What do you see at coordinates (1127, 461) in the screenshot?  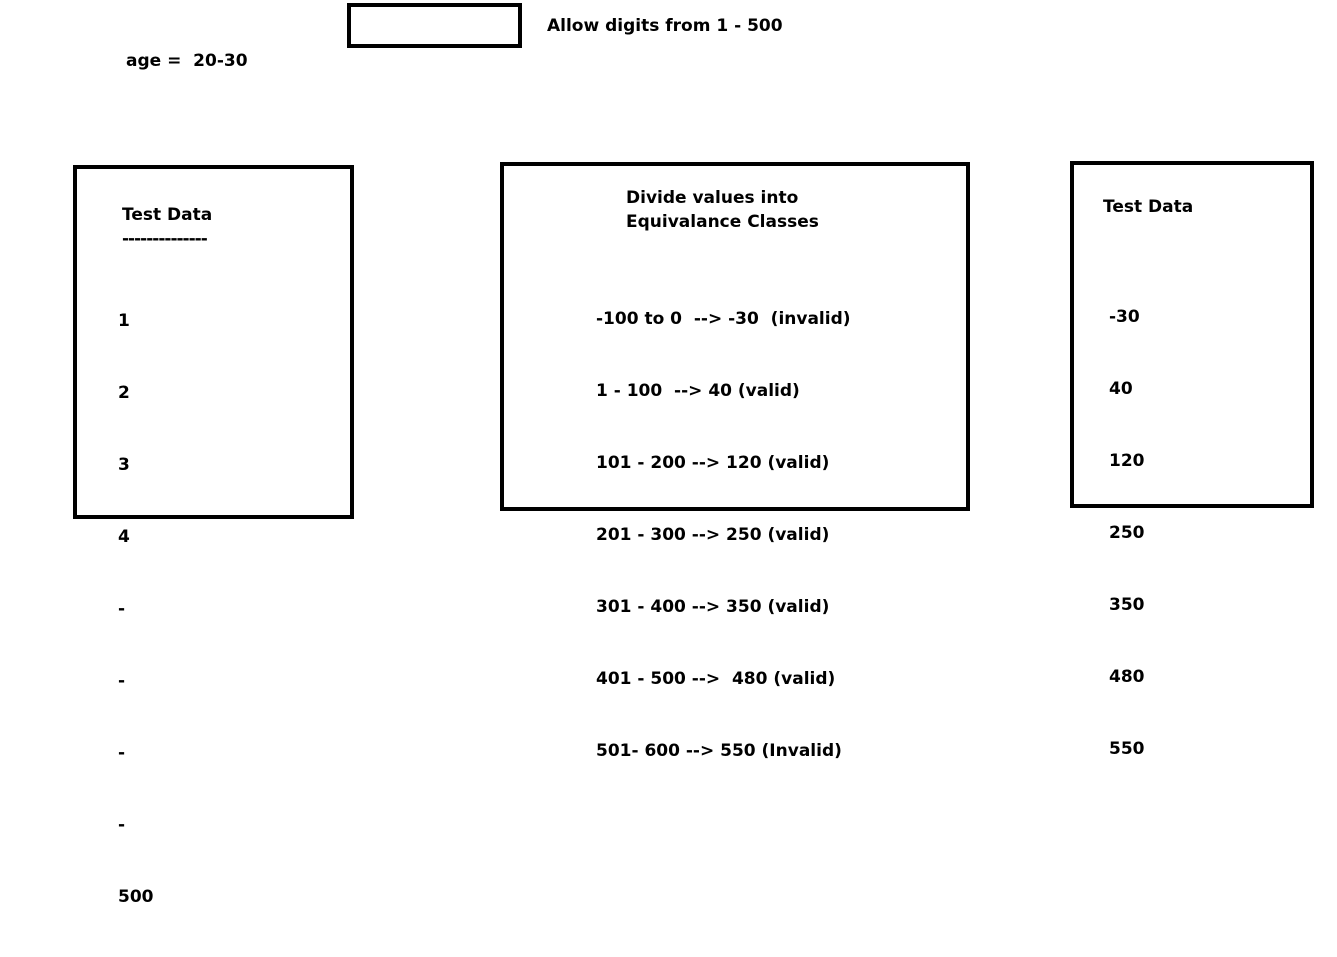 I see `list-item: 120` at bounding box center [1127, 461].